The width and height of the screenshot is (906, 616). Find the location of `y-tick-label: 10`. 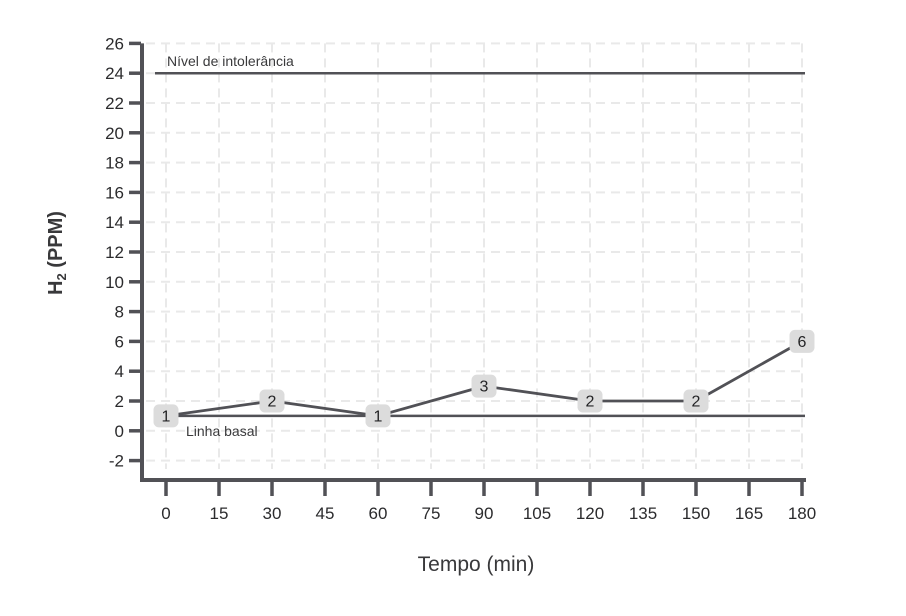

y-tick-label: 10 is located at coordinates (114, 282).